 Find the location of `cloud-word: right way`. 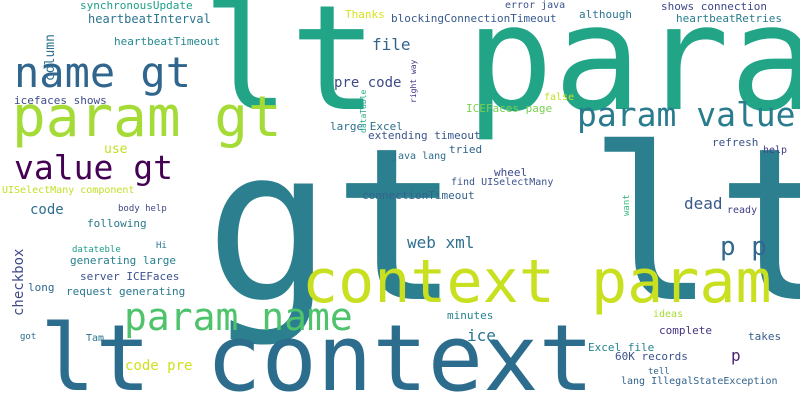

cloud-word: right way is located at coordinates (413, 81).